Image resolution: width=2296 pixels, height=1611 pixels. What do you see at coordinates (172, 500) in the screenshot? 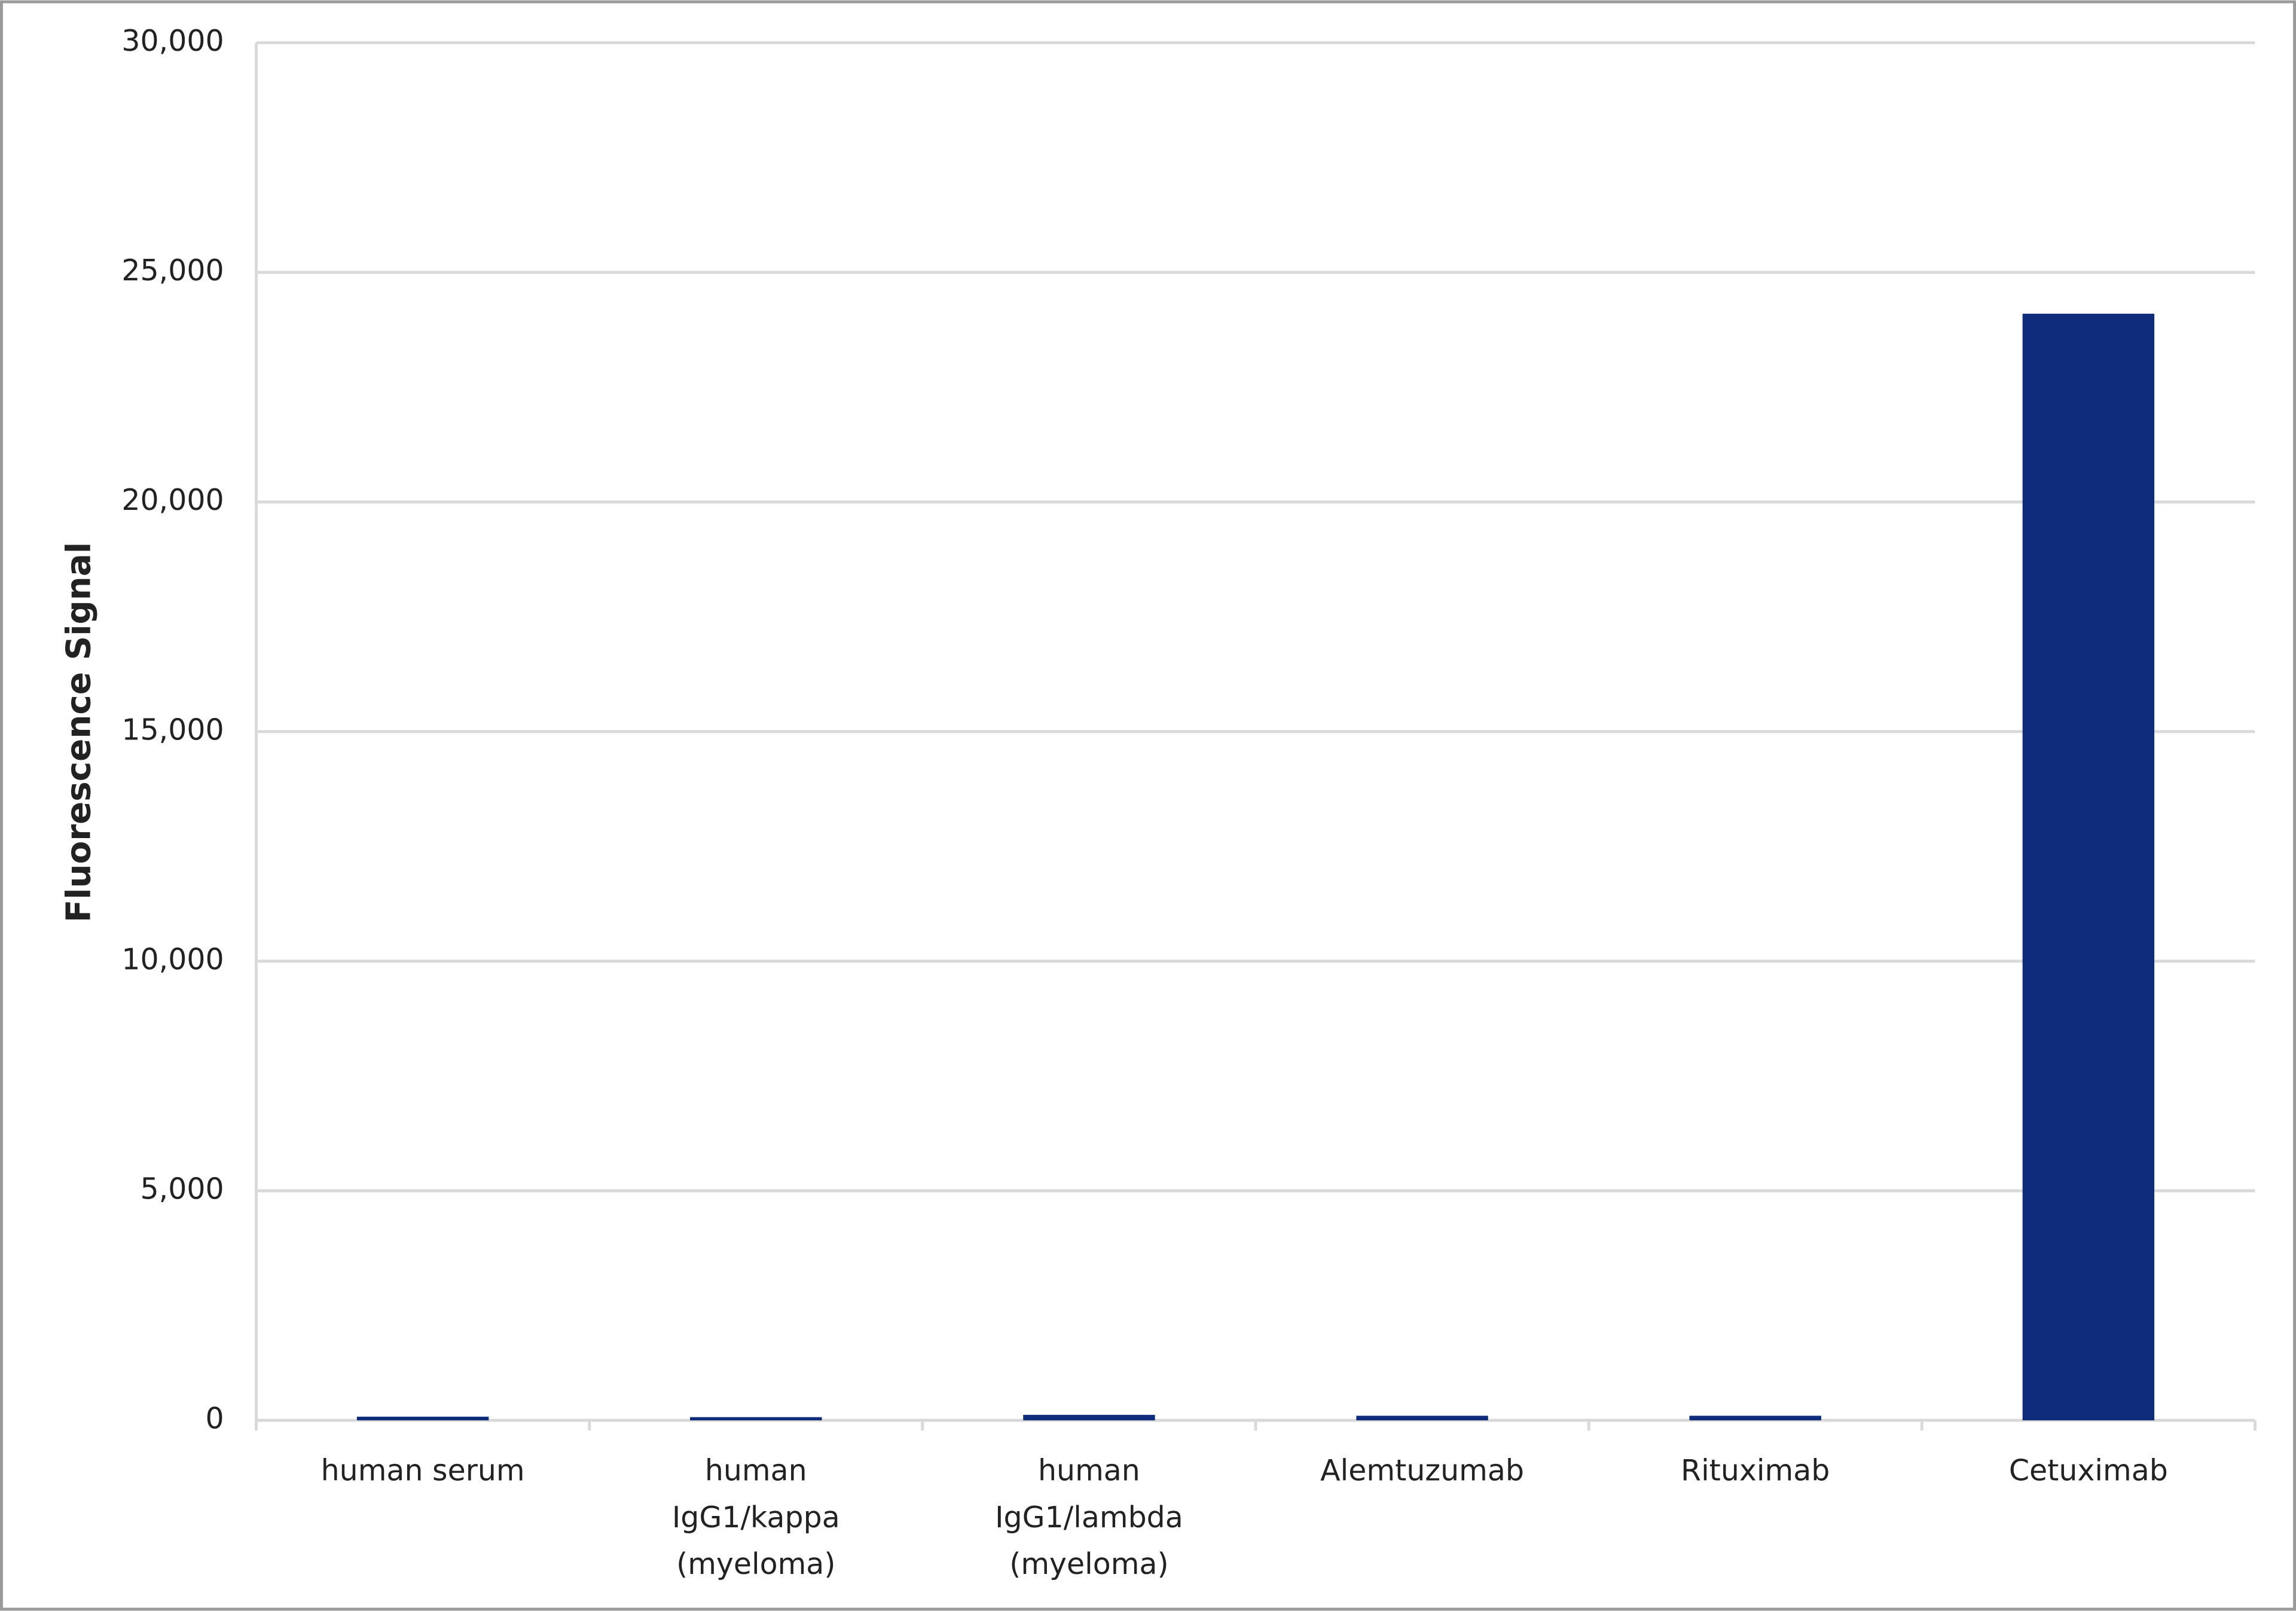
I see `y-tick-label: 20,000` at bounding box center [172, 500].